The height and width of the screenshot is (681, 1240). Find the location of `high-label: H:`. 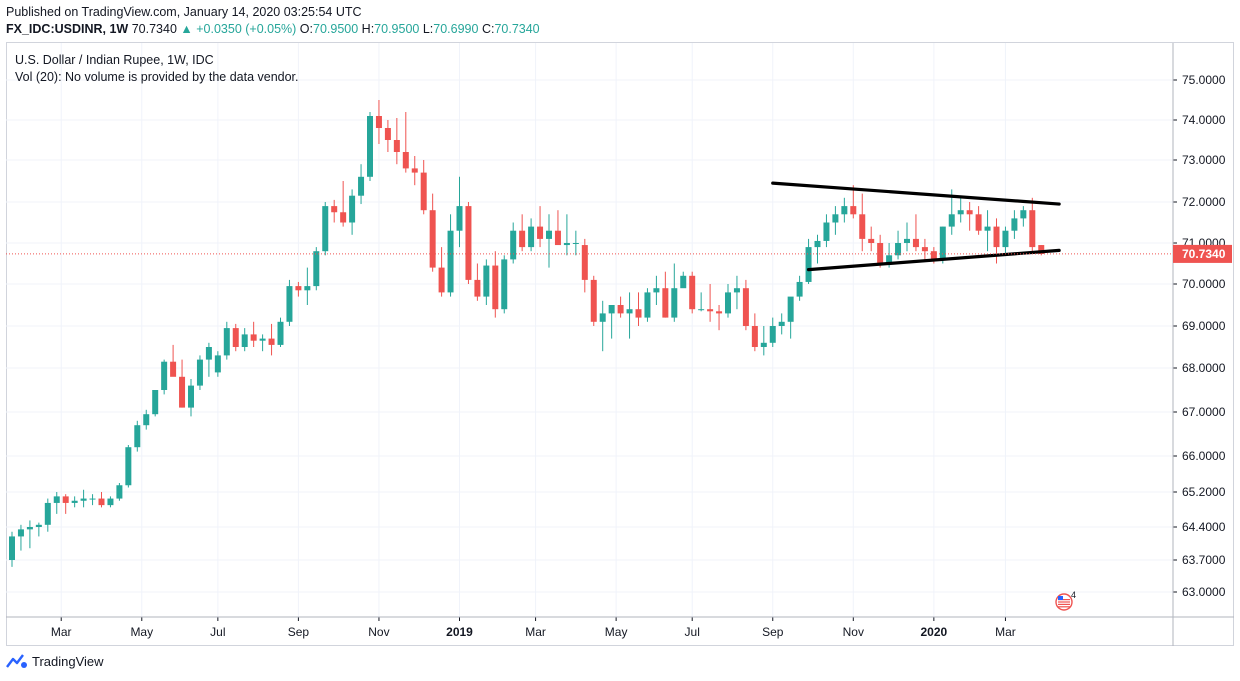

high-label: H: is located at coordinates (368, 29).